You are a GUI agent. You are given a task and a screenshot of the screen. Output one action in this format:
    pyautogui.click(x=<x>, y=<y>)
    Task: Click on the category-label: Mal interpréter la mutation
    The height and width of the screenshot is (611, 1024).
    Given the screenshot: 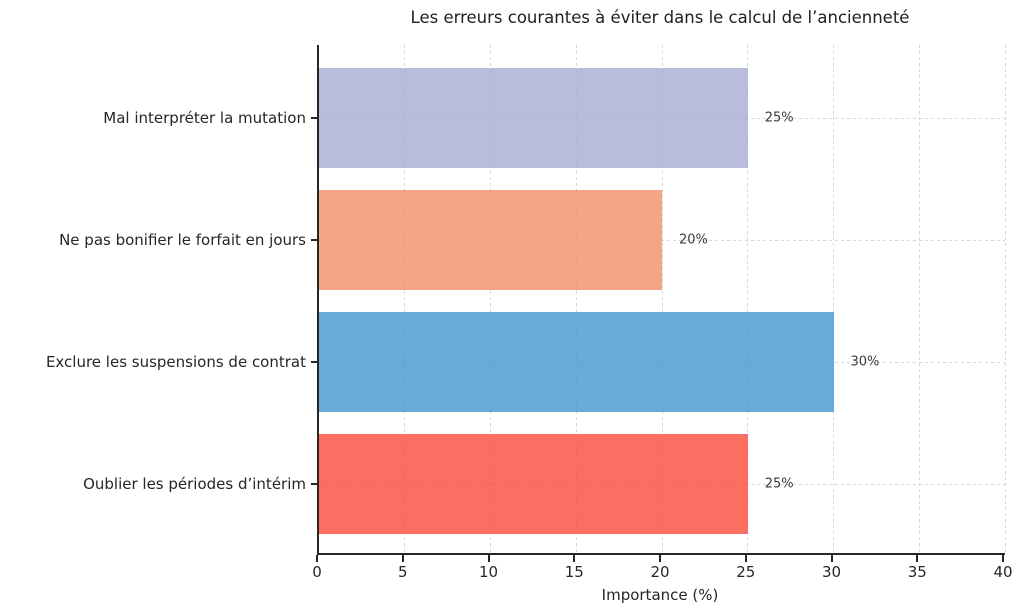 What is the action you would take?
    pyautogui.click(x=204, y=118)
    